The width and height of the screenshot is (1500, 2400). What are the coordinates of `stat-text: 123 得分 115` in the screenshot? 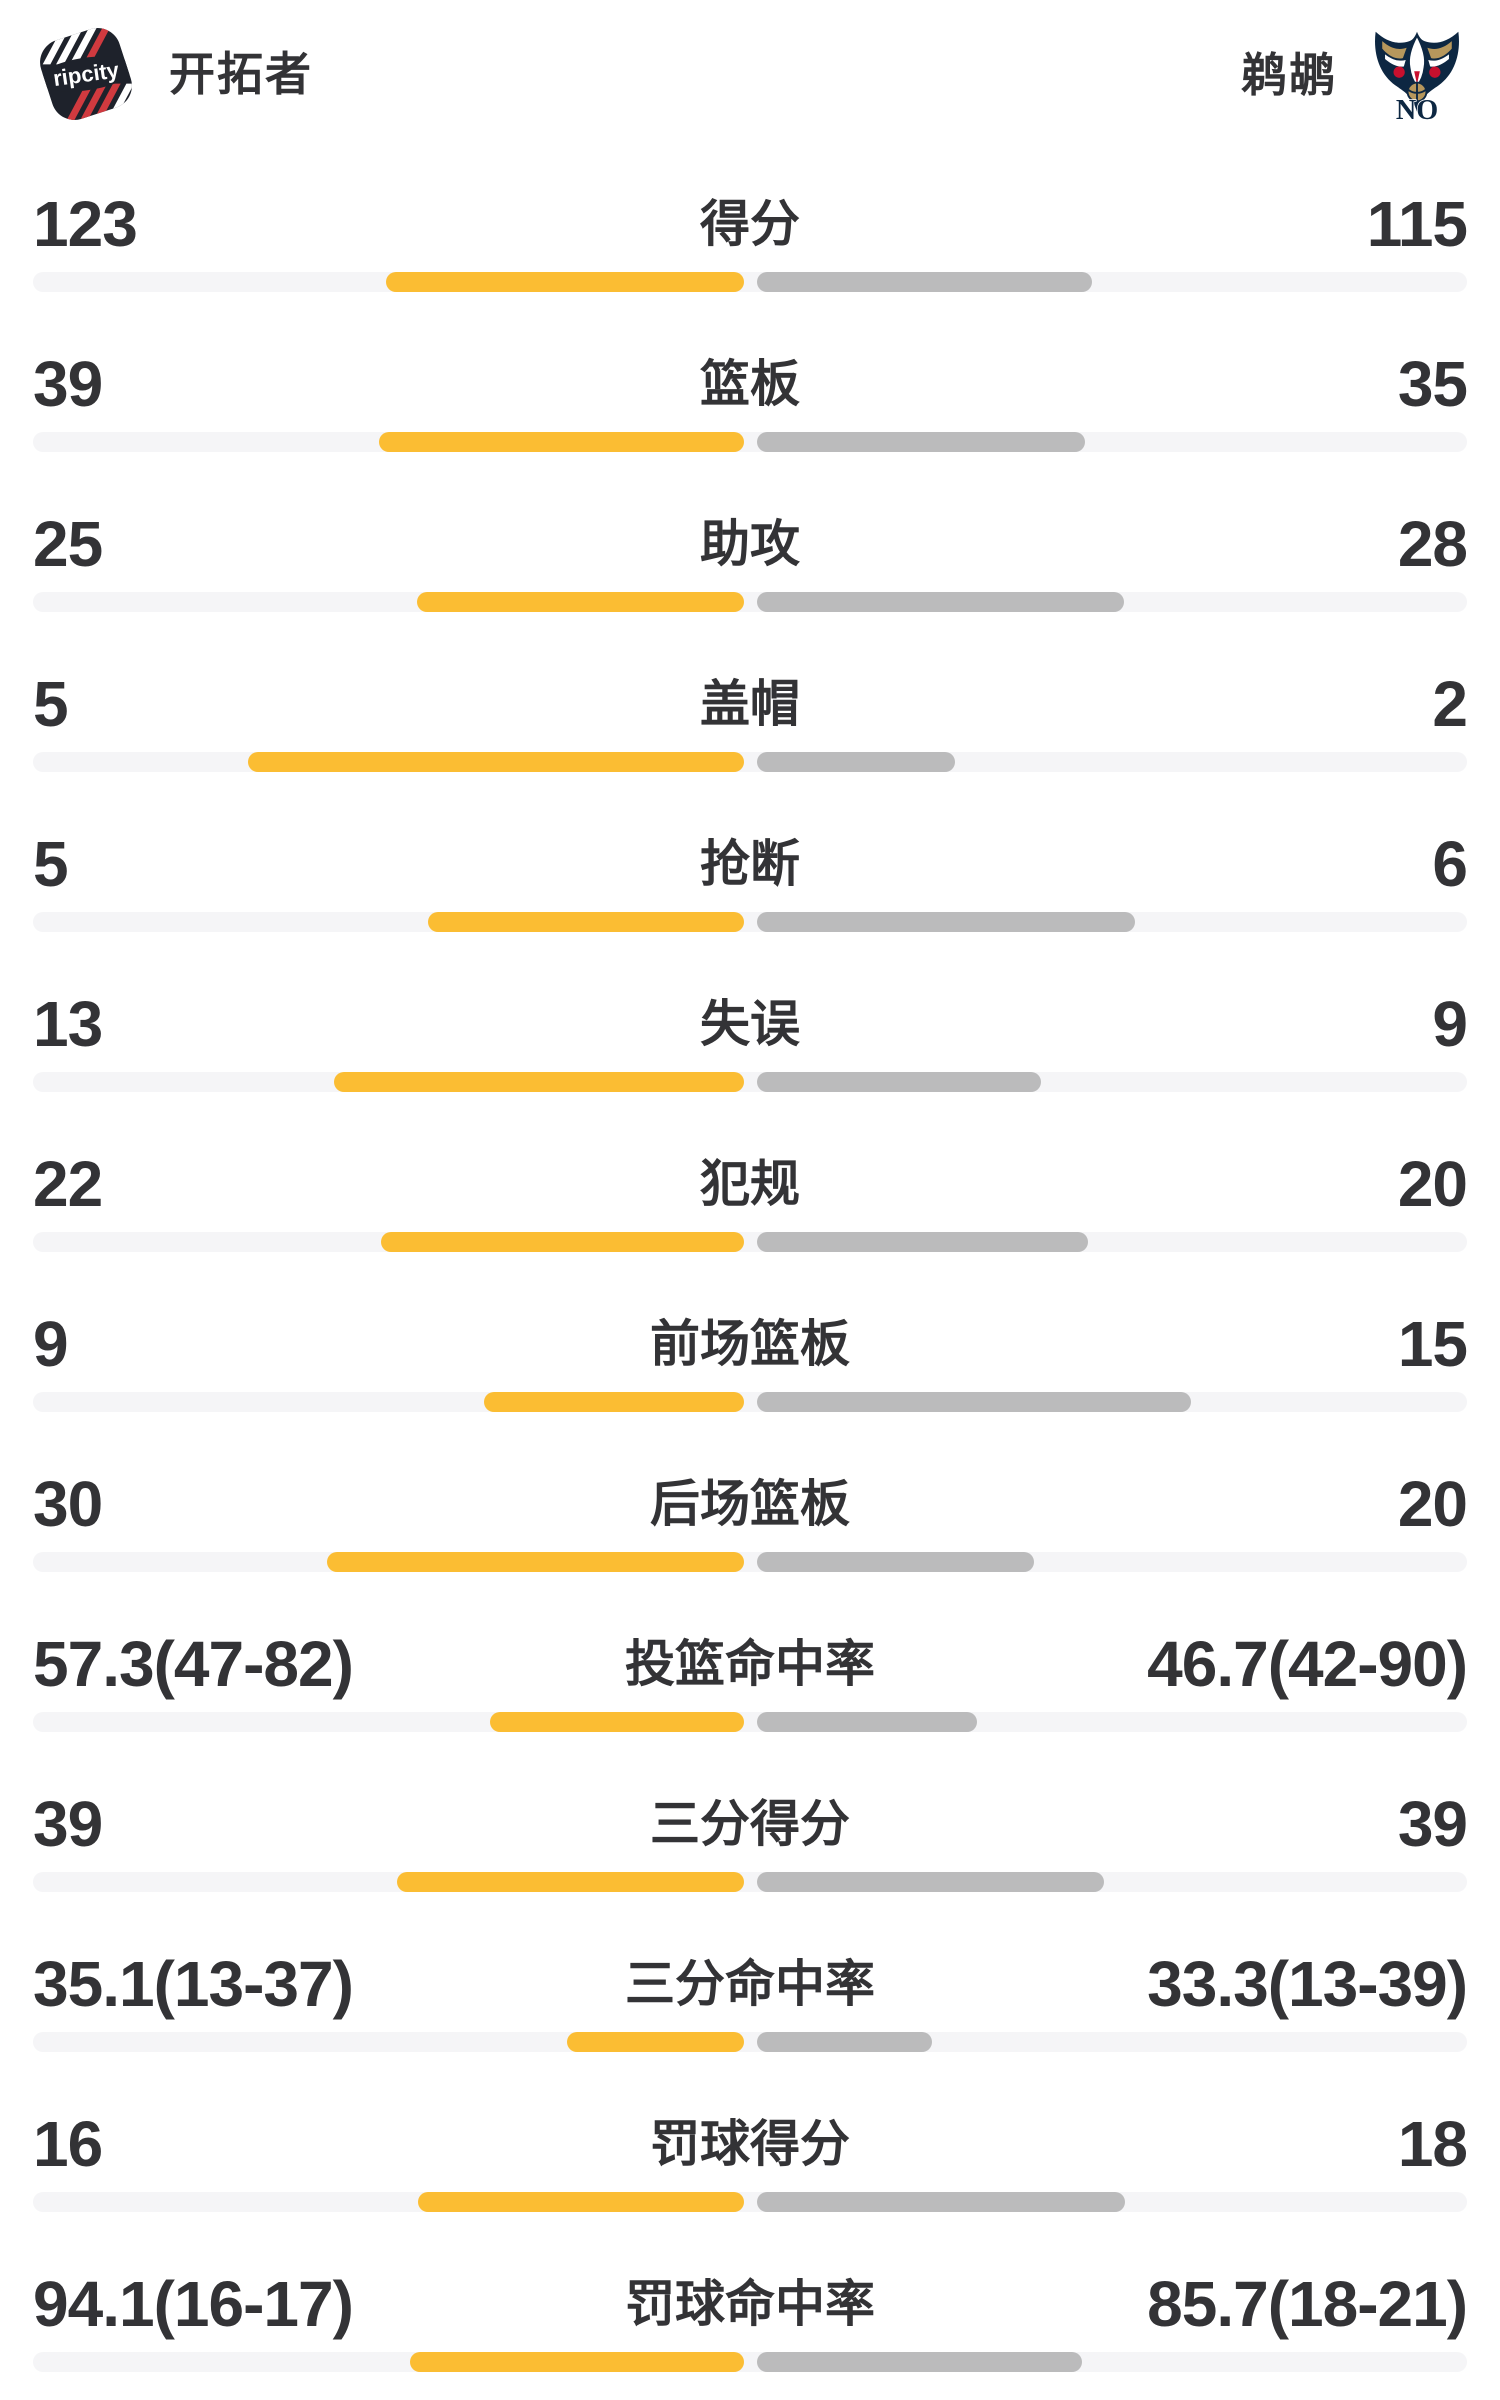 It's located at (750, 224).